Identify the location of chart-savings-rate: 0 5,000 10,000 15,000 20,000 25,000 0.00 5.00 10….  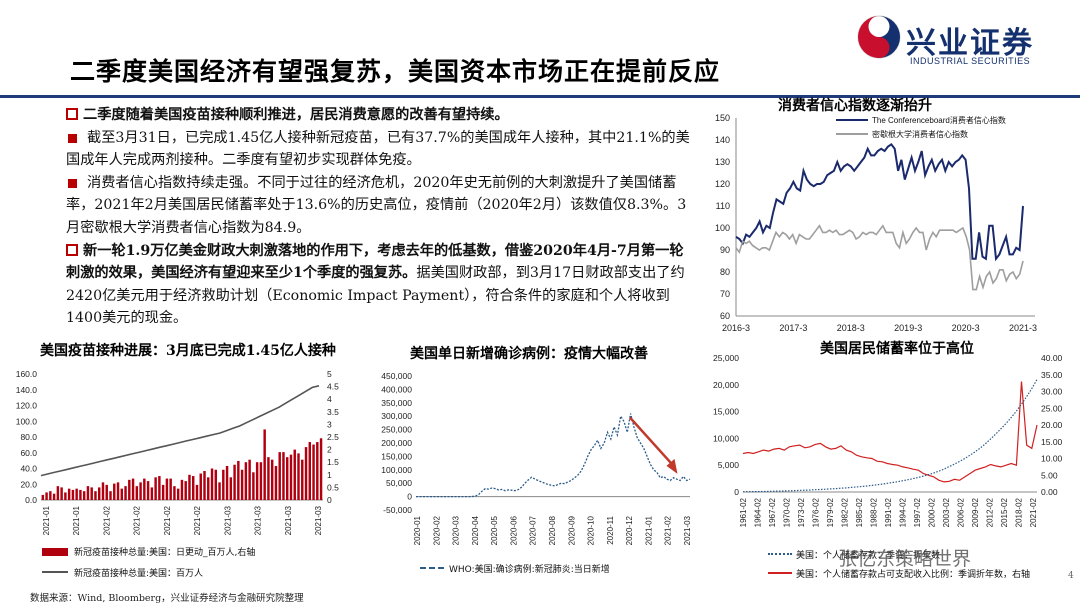
(888, 440).